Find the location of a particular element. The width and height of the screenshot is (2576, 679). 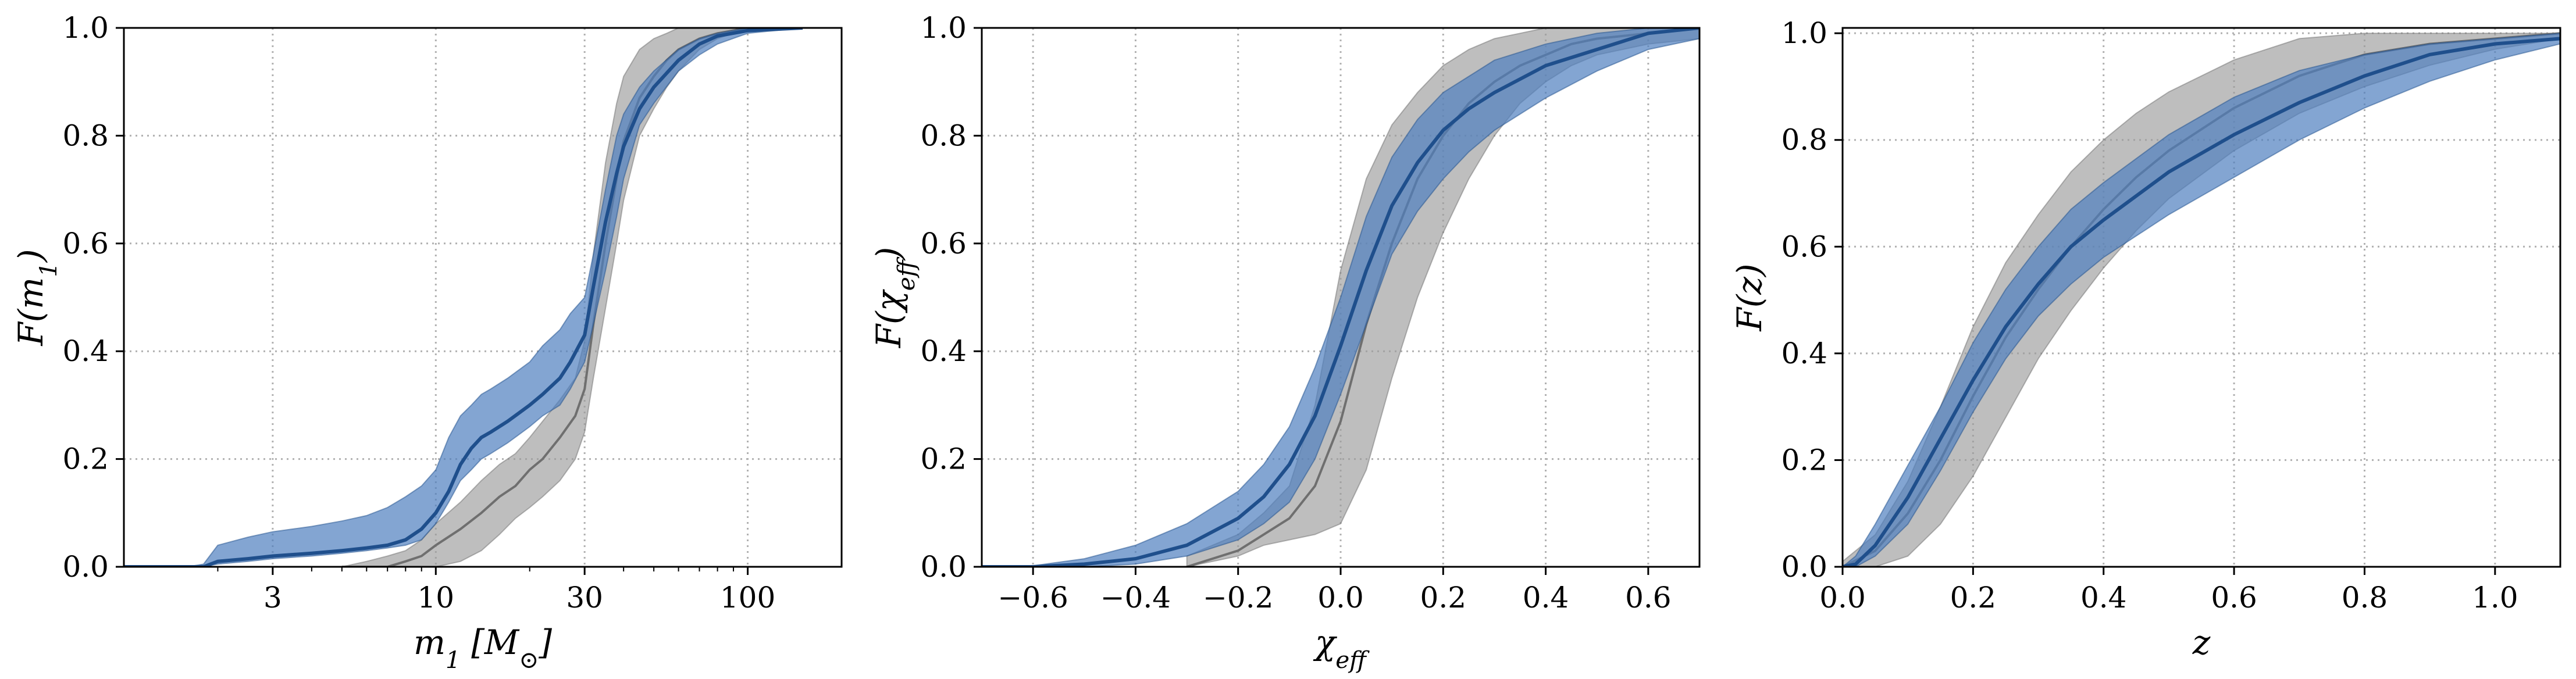

y-axis-label: F(χeff) is located at coordinates (894, 297).